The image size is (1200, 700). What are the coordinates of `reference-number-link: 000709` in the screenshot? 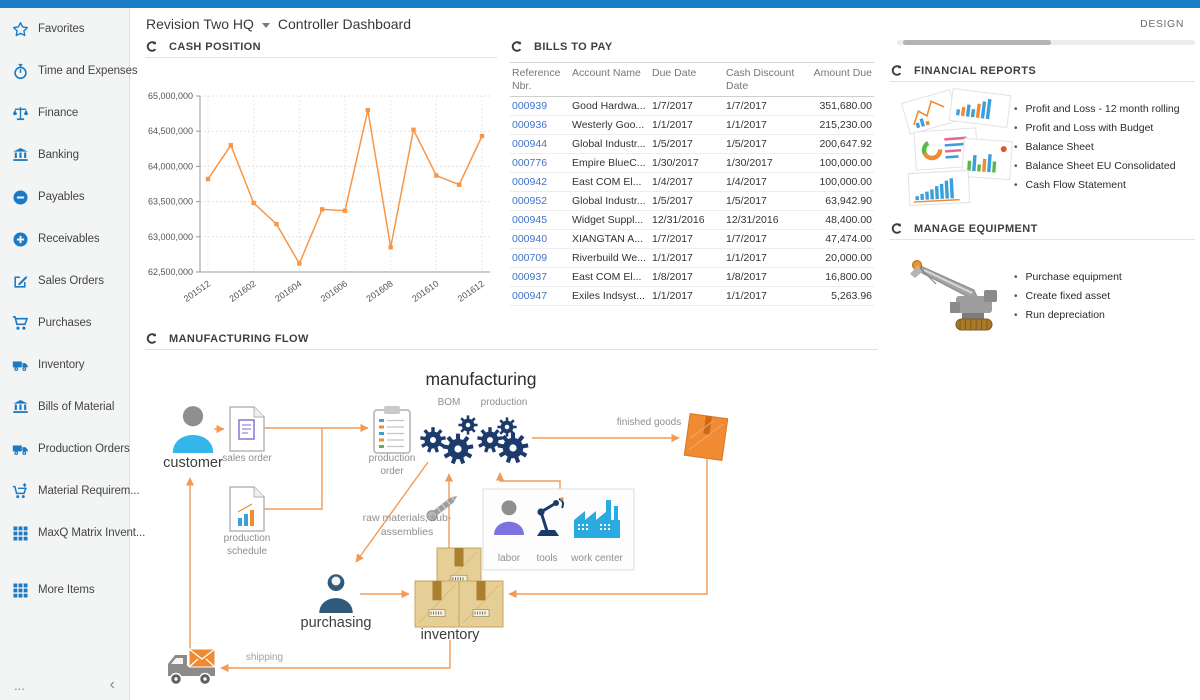 It's located at (540, 258).